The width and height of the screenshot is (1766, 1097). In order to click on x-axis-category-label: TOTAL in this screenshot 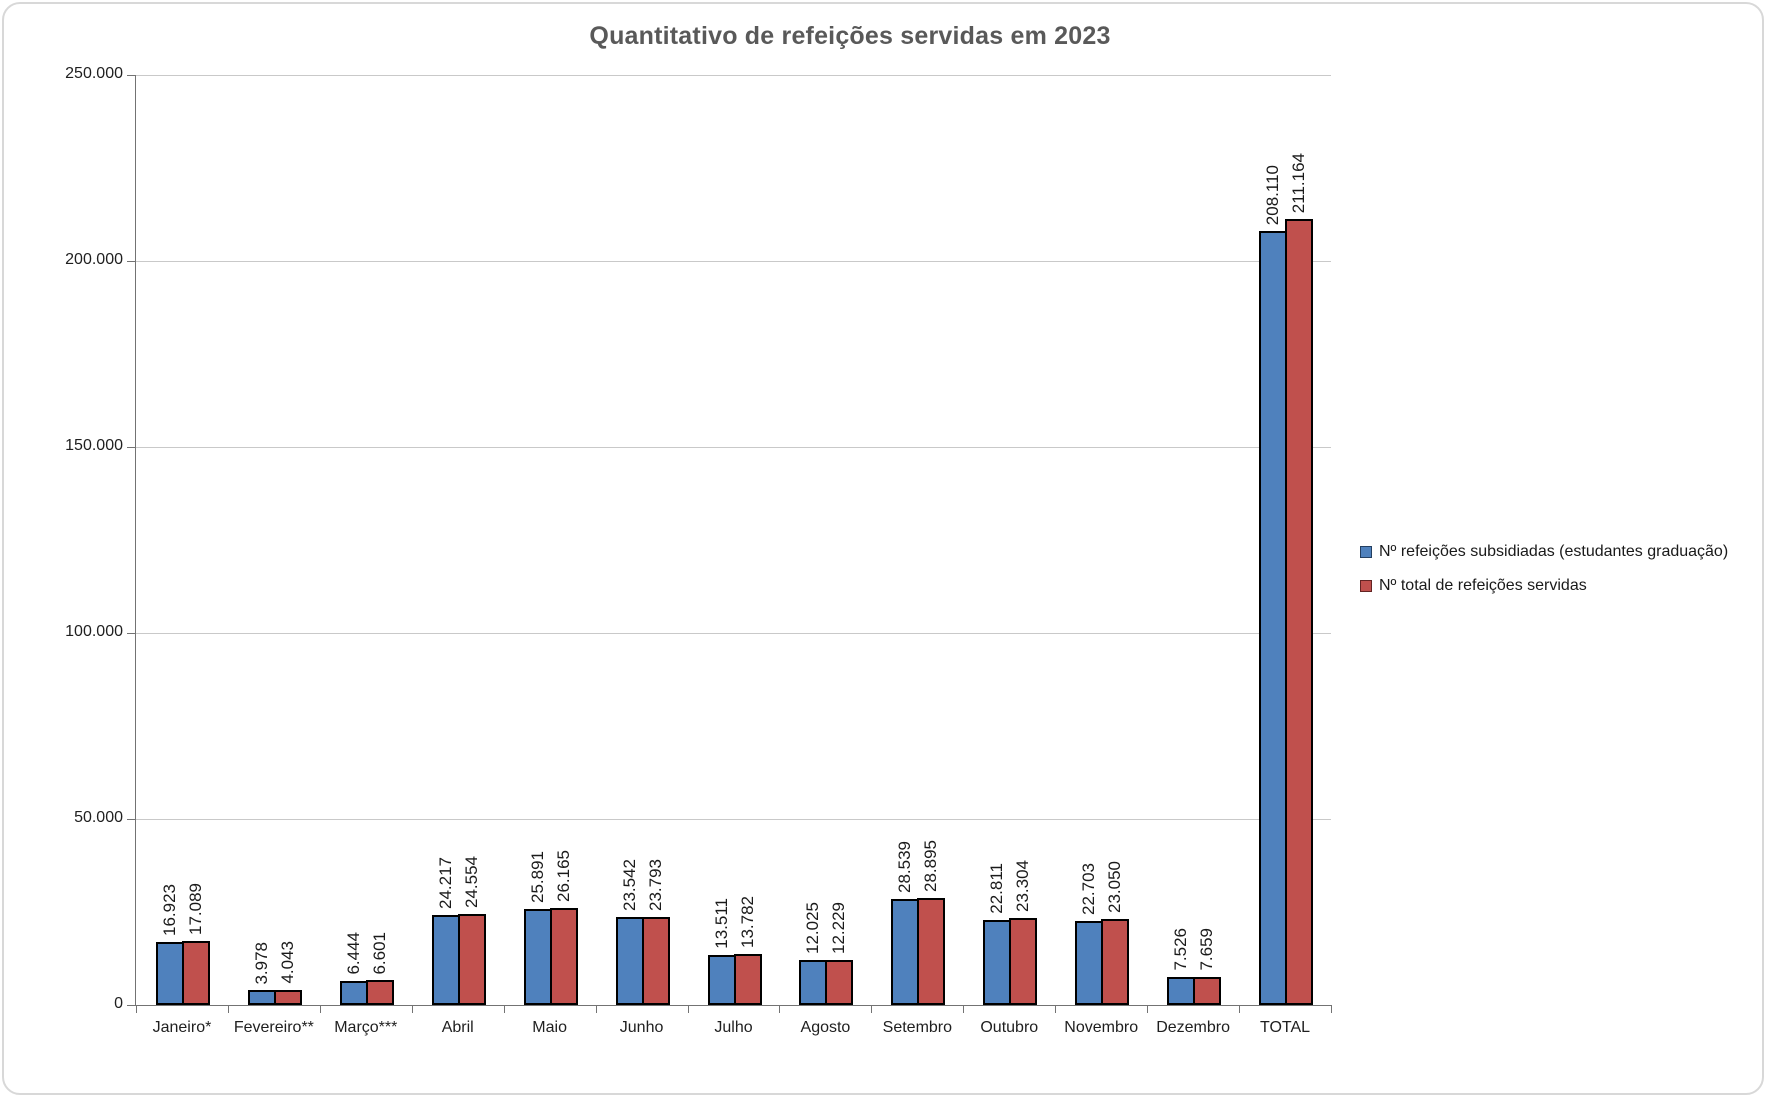, I will do `click(1285, 1027)`.